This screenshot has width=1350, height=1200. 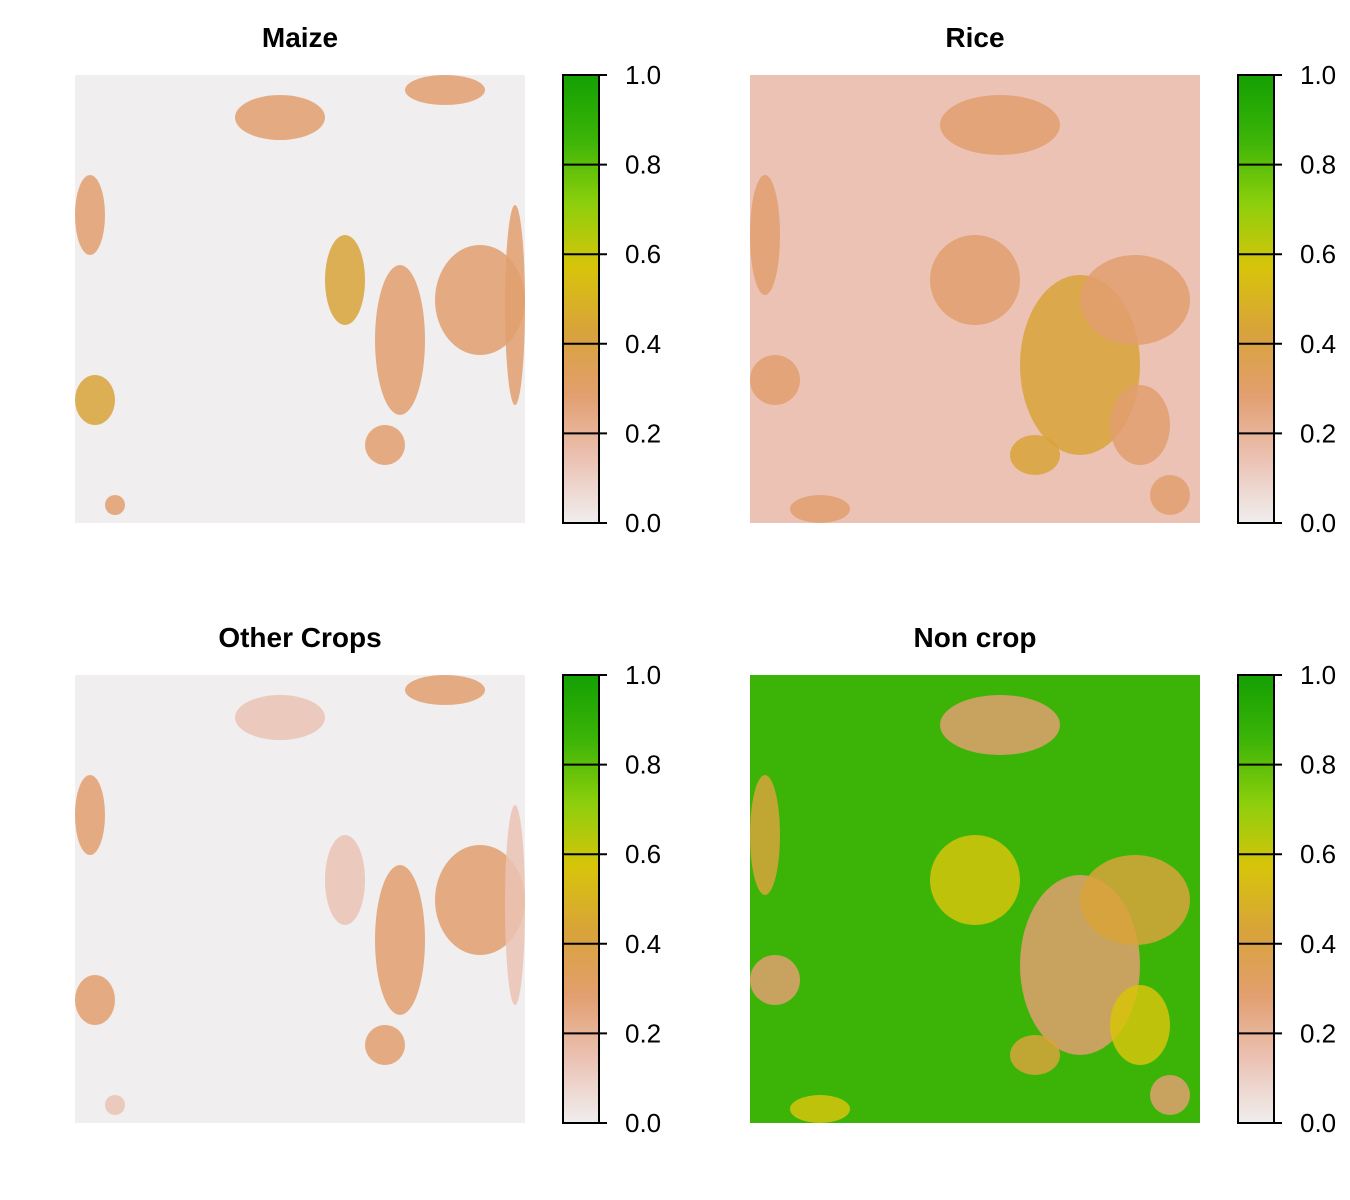 I want to click on color-legend-maize: 0.0 0.2 0.4 0.6 0.8 1.0, so click(x=611, y=299).